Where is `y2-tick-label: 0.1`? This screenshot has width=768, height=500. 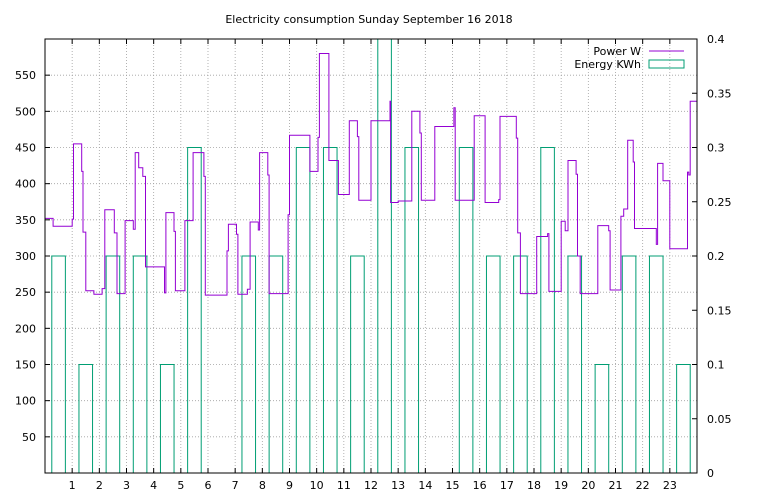 y2-tick-label: 0.1 is located at coordinates (716, 365).